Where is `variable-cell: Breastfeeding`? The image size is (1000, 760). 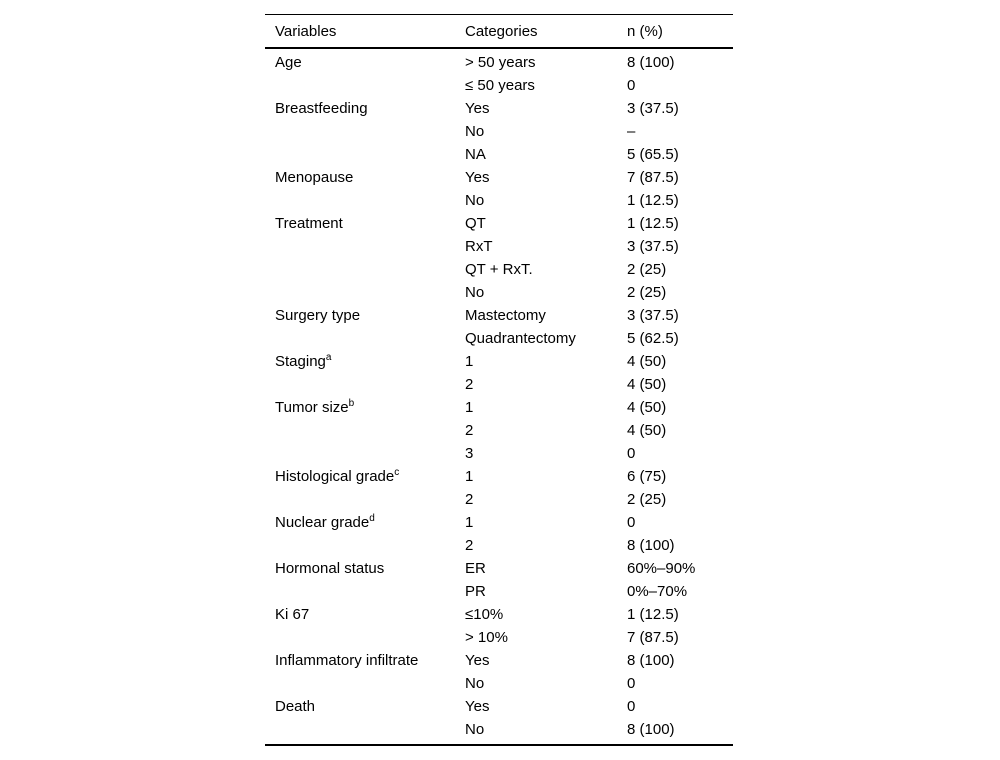 variable-cell: Breastfeeding is located at coordinates (370, 108).